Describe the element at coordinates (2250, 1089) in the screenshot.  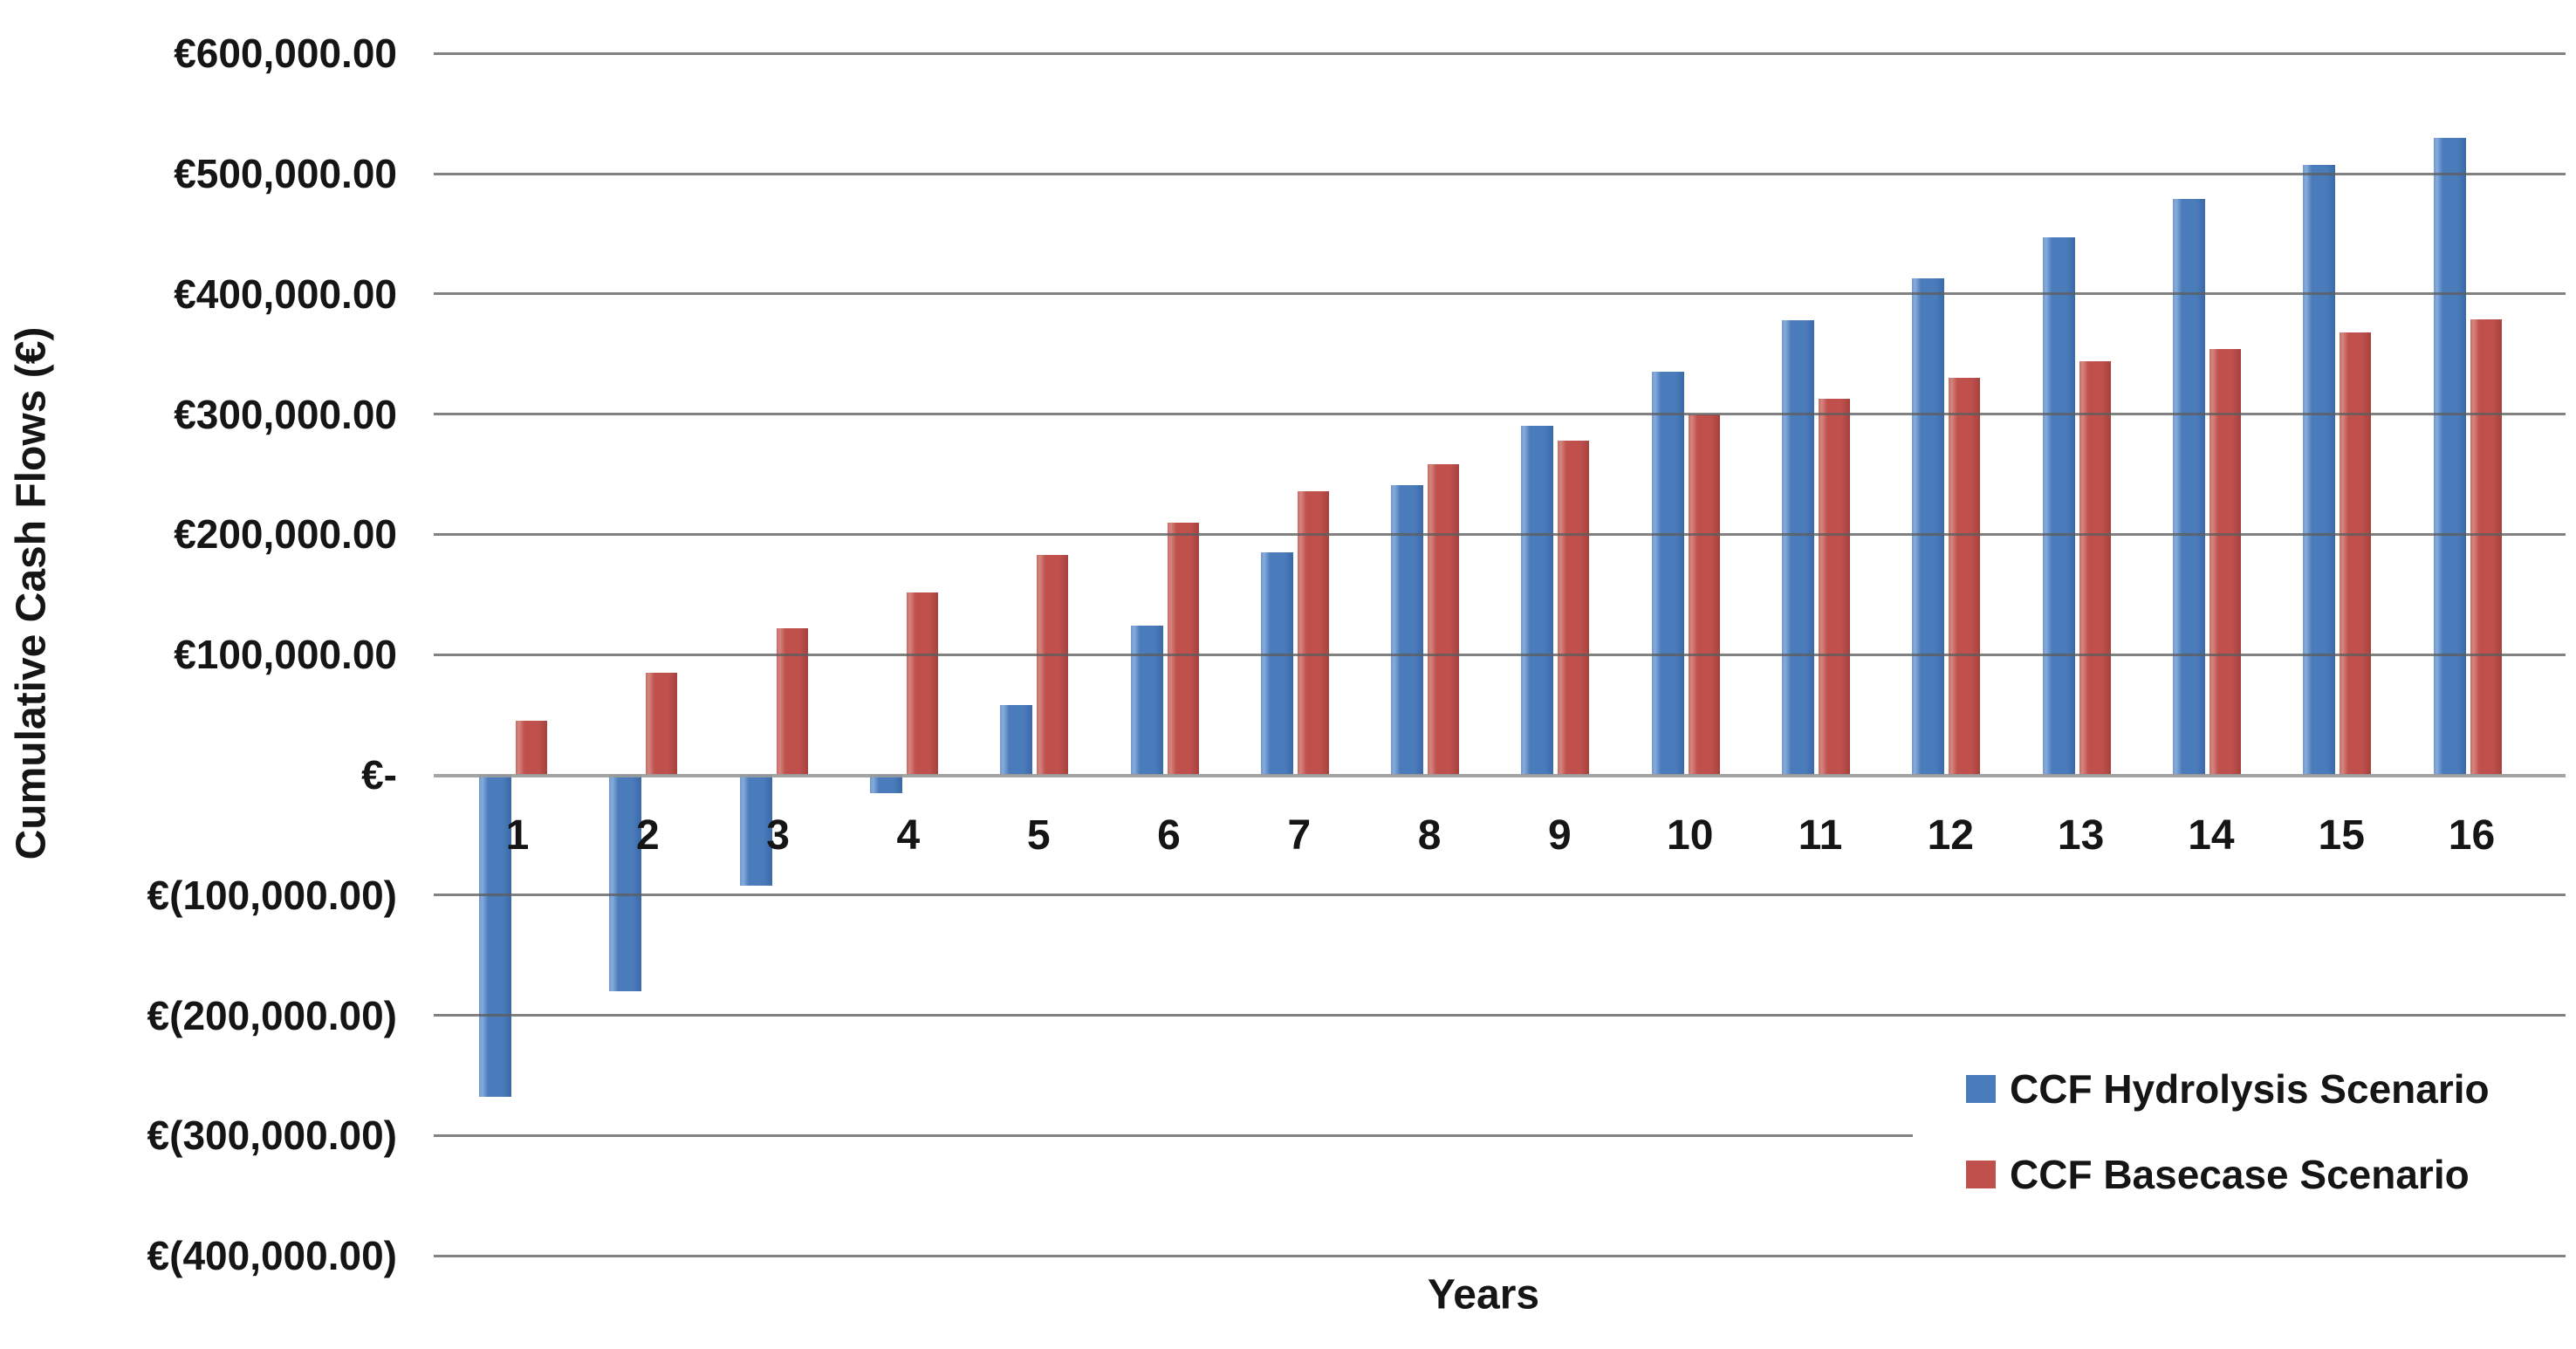
I see `legend-label: CCF Hydrolysis Scenario` at that location.